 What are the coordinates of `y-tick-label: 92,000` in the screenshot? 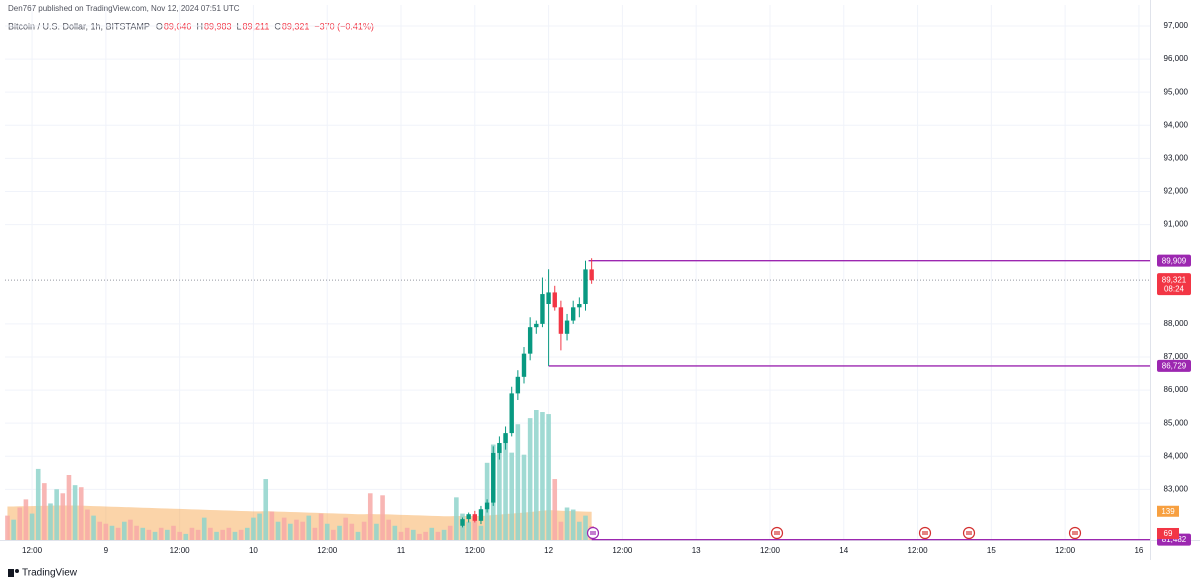 It's located at (1176, 191).